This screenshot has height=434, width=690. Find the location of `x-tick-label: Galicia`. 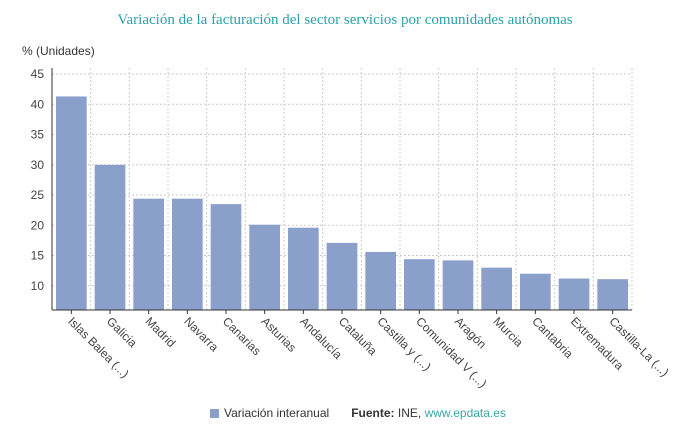

x-tick-label: Galicia is located at coordinates (122, 332).